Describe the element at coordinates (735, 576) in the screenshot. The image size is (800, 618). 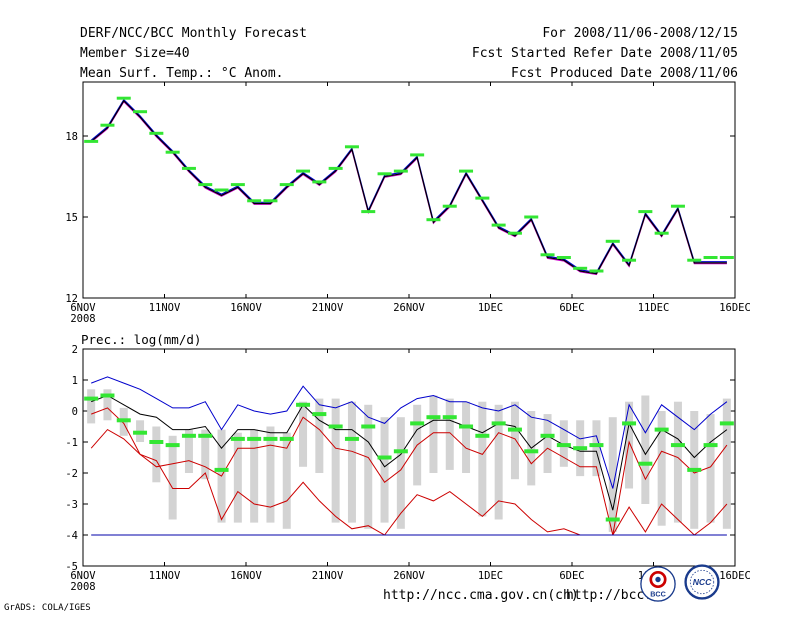
I see `prec-xtick-label: 16DEC` at that location.